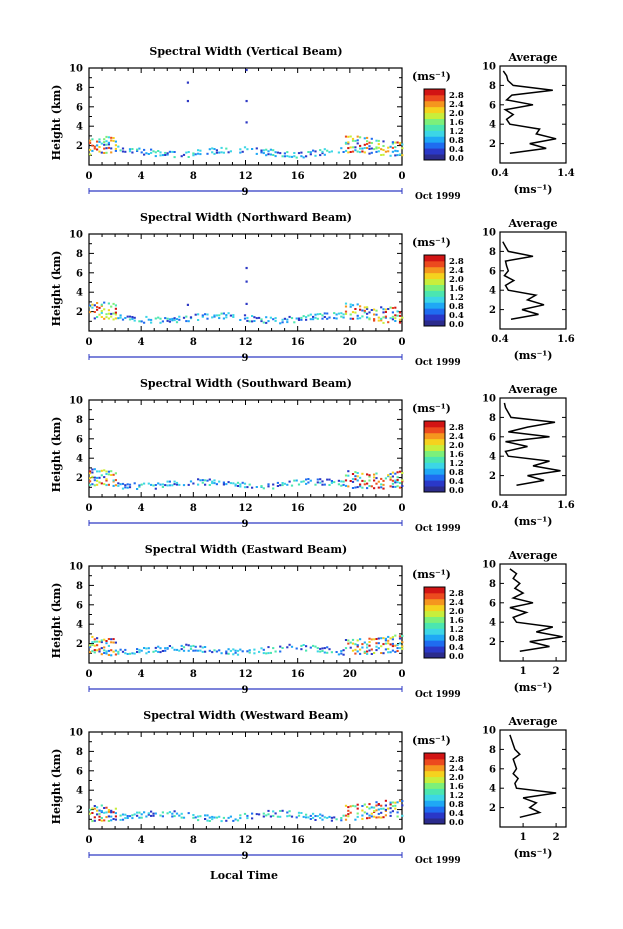 The image size is (623, 929). Describe the element at coordinates (456, 464) in the screenshot. I see `colorbar-tick-label: 1.2` at that location.